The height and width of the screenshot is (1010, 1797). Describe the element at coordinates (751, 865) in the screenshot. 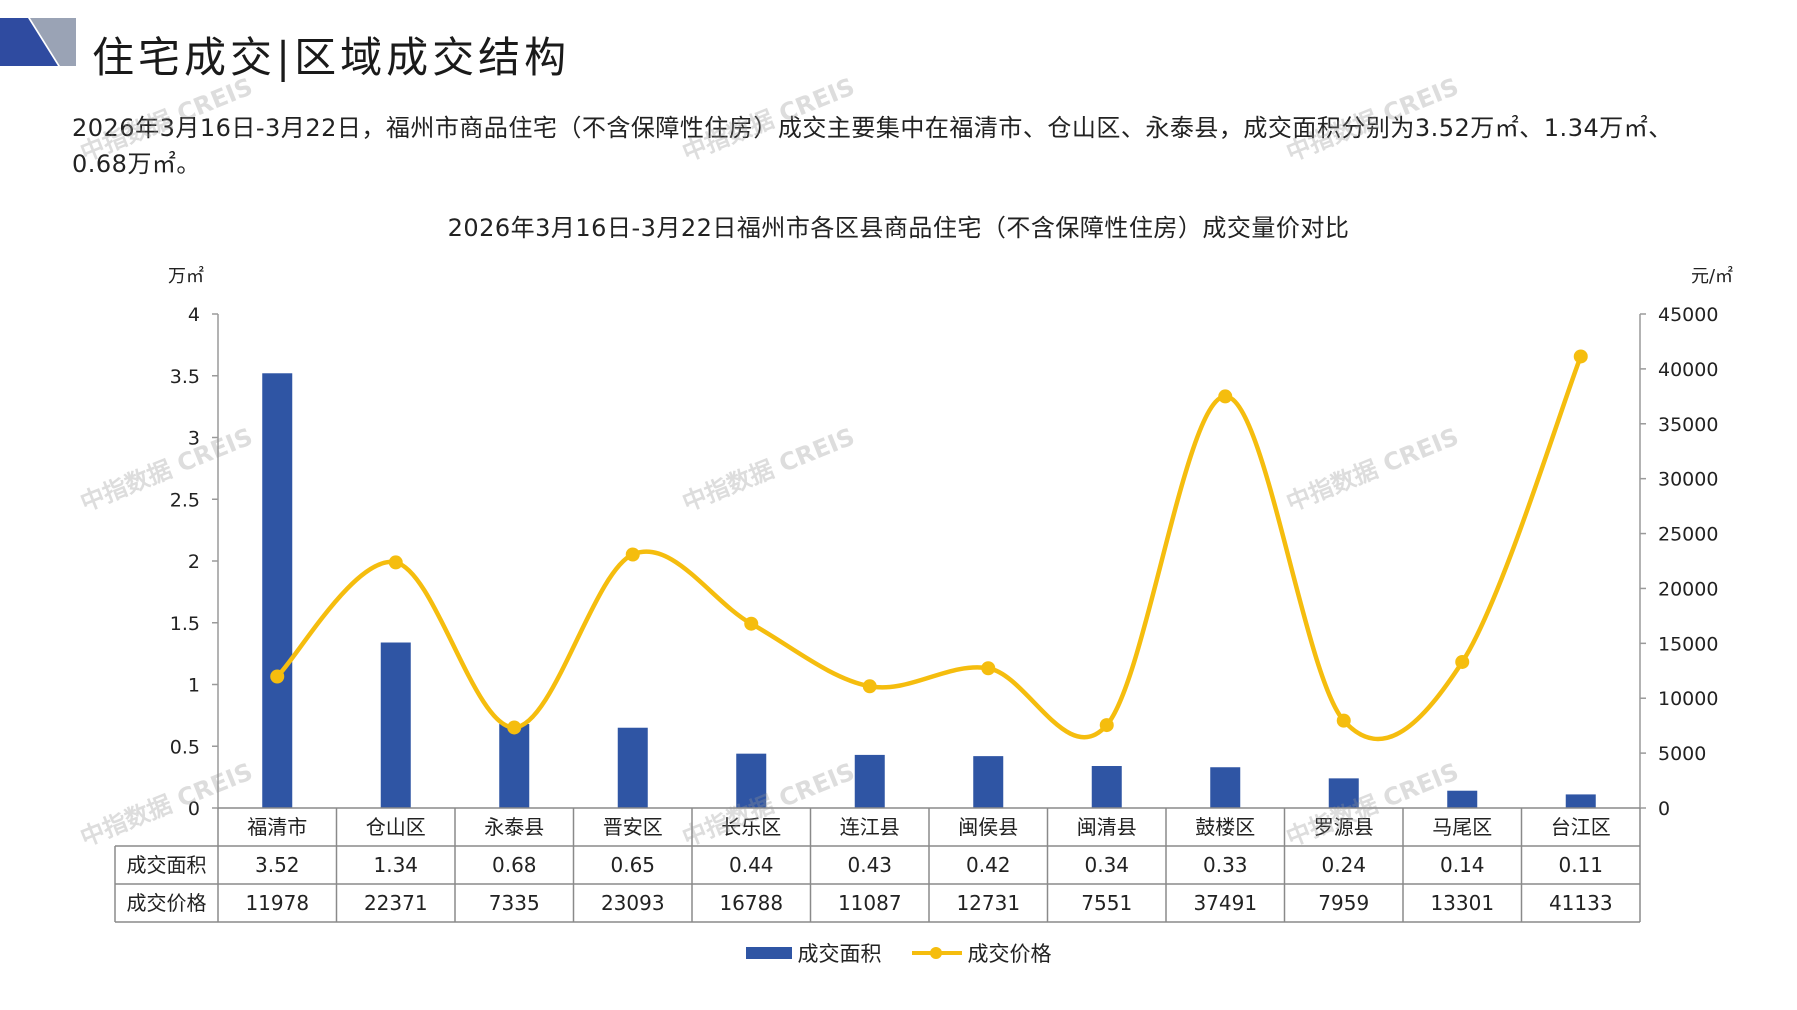

I see `table-cell-area: 0.44` at that location.